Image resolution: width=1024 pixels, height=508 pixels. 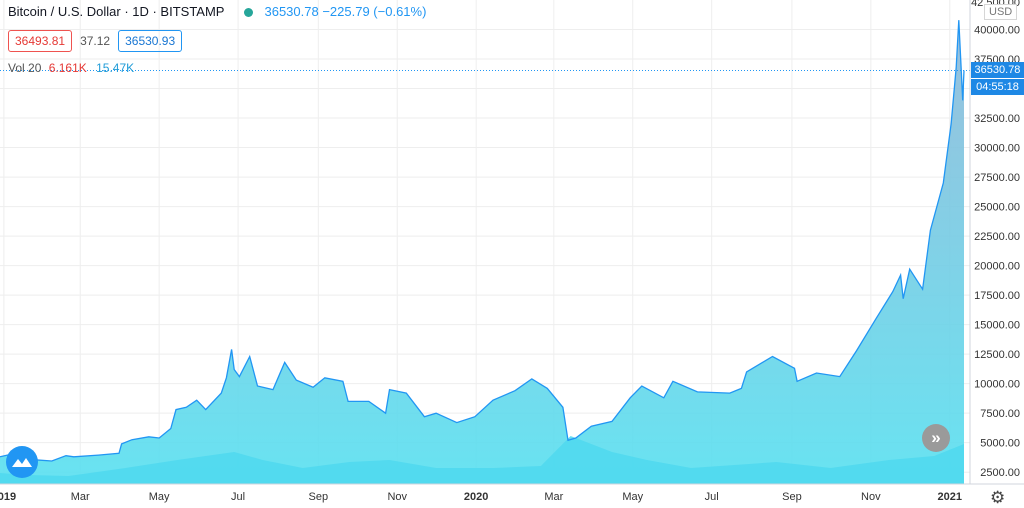 I want to click on symbol-title: Bitcoin / U.S. Dollar · 1D · BITSTAMP, so click(x=116, y=11).